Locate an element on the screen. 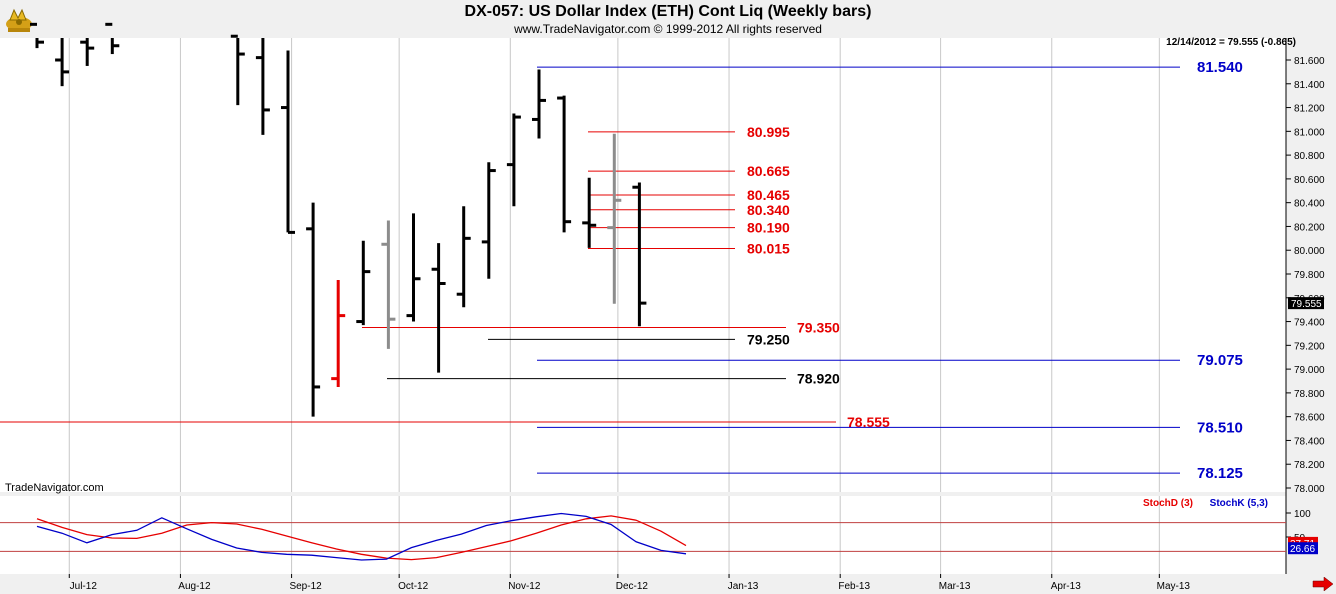  price-tick-label: 80.600 is located at coordinates (1309, 180).